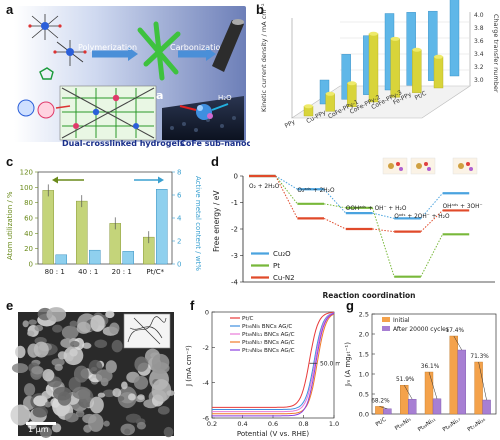  I want to click on chart-c-y-tick: 100, so click(26, 188).